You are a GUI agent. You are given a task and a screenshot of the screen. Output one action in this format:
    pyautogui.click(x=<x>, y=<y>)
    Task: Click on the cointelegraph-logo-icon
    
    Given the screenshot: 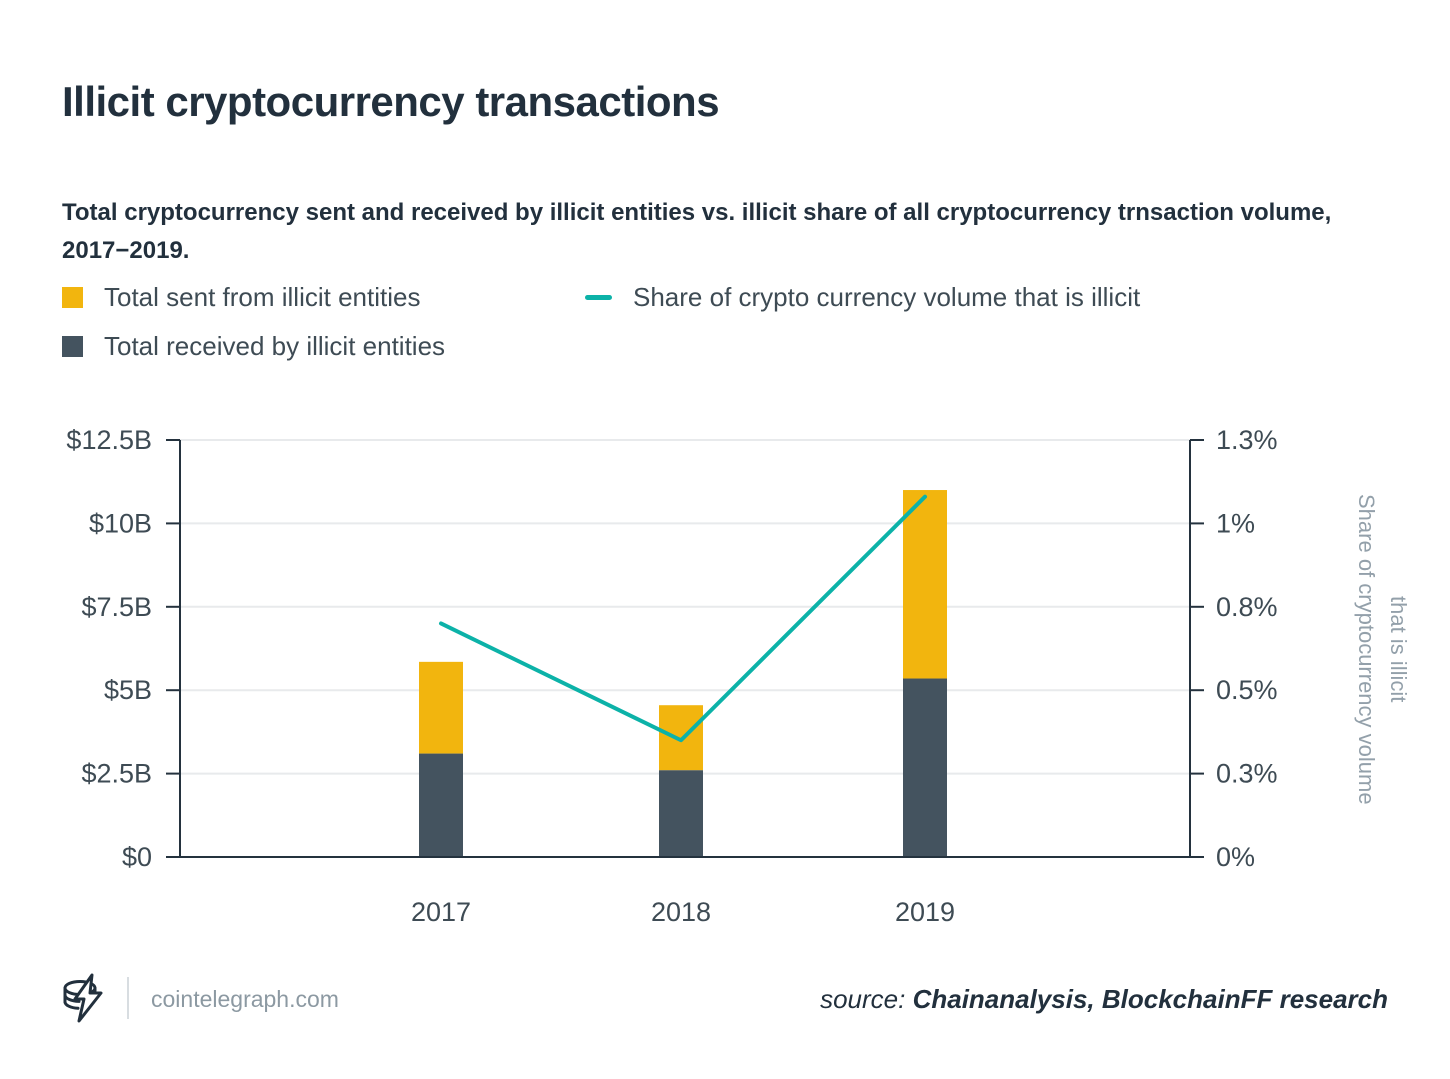 What is the action you would take?
    pyautogui.click(x=83, y=998)
    